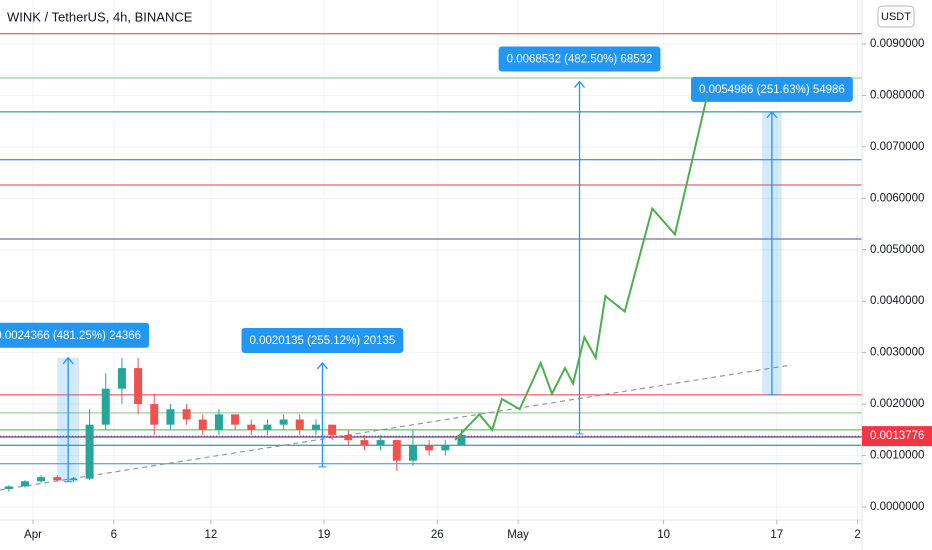  What do you see at coordinates (897, 44) in the screenshot?
I see `y-tick-label: 0.0090000` at bounding box center [897, 44].